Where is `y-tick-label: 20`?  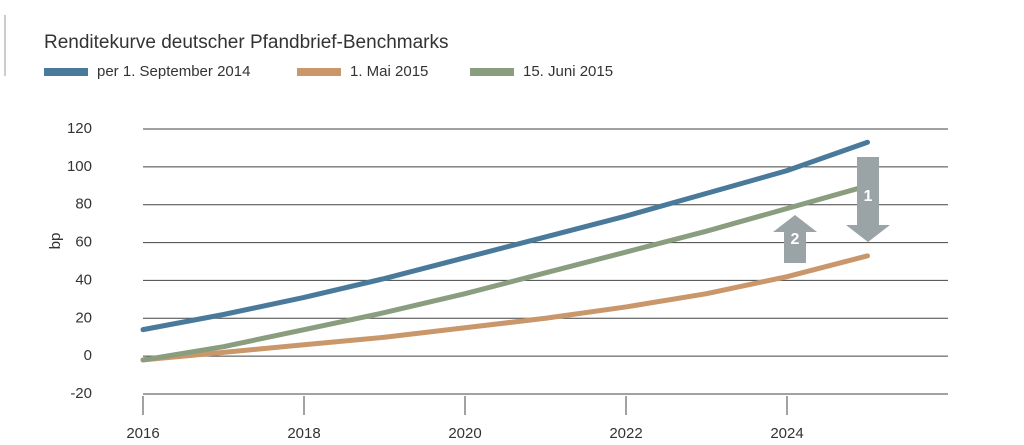
y-tick-label: 20 is located at coordinates (83, 317).